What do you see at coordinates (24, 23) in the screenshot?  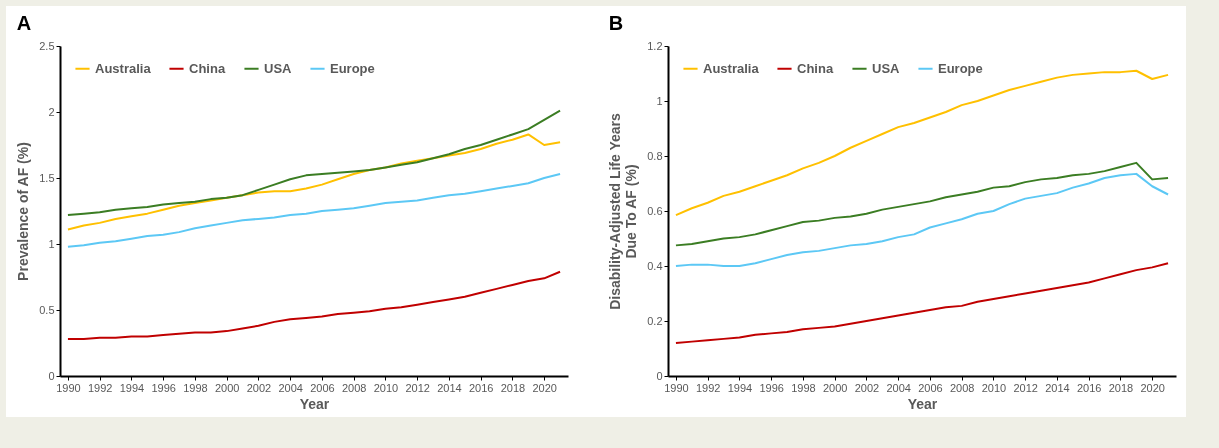 I see `chart-title: A` at bounding box center [24, 23].